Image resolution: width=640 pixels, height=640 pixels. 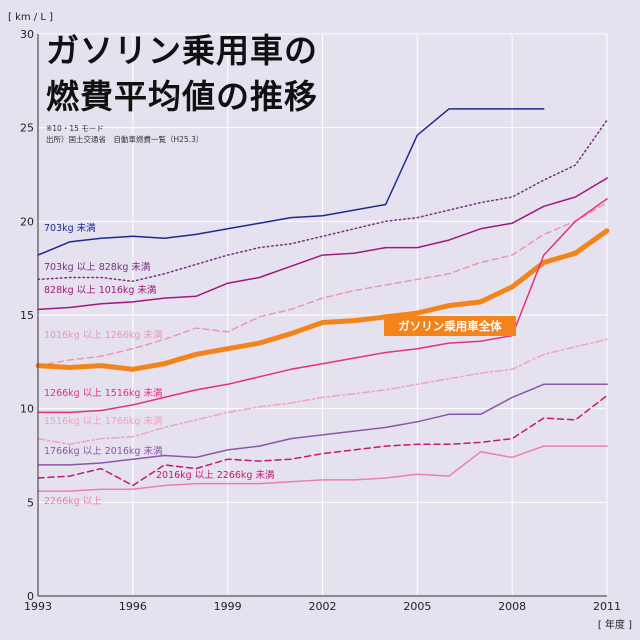 I want to click on y-tick-label: 25, so click(x=27, y=128).